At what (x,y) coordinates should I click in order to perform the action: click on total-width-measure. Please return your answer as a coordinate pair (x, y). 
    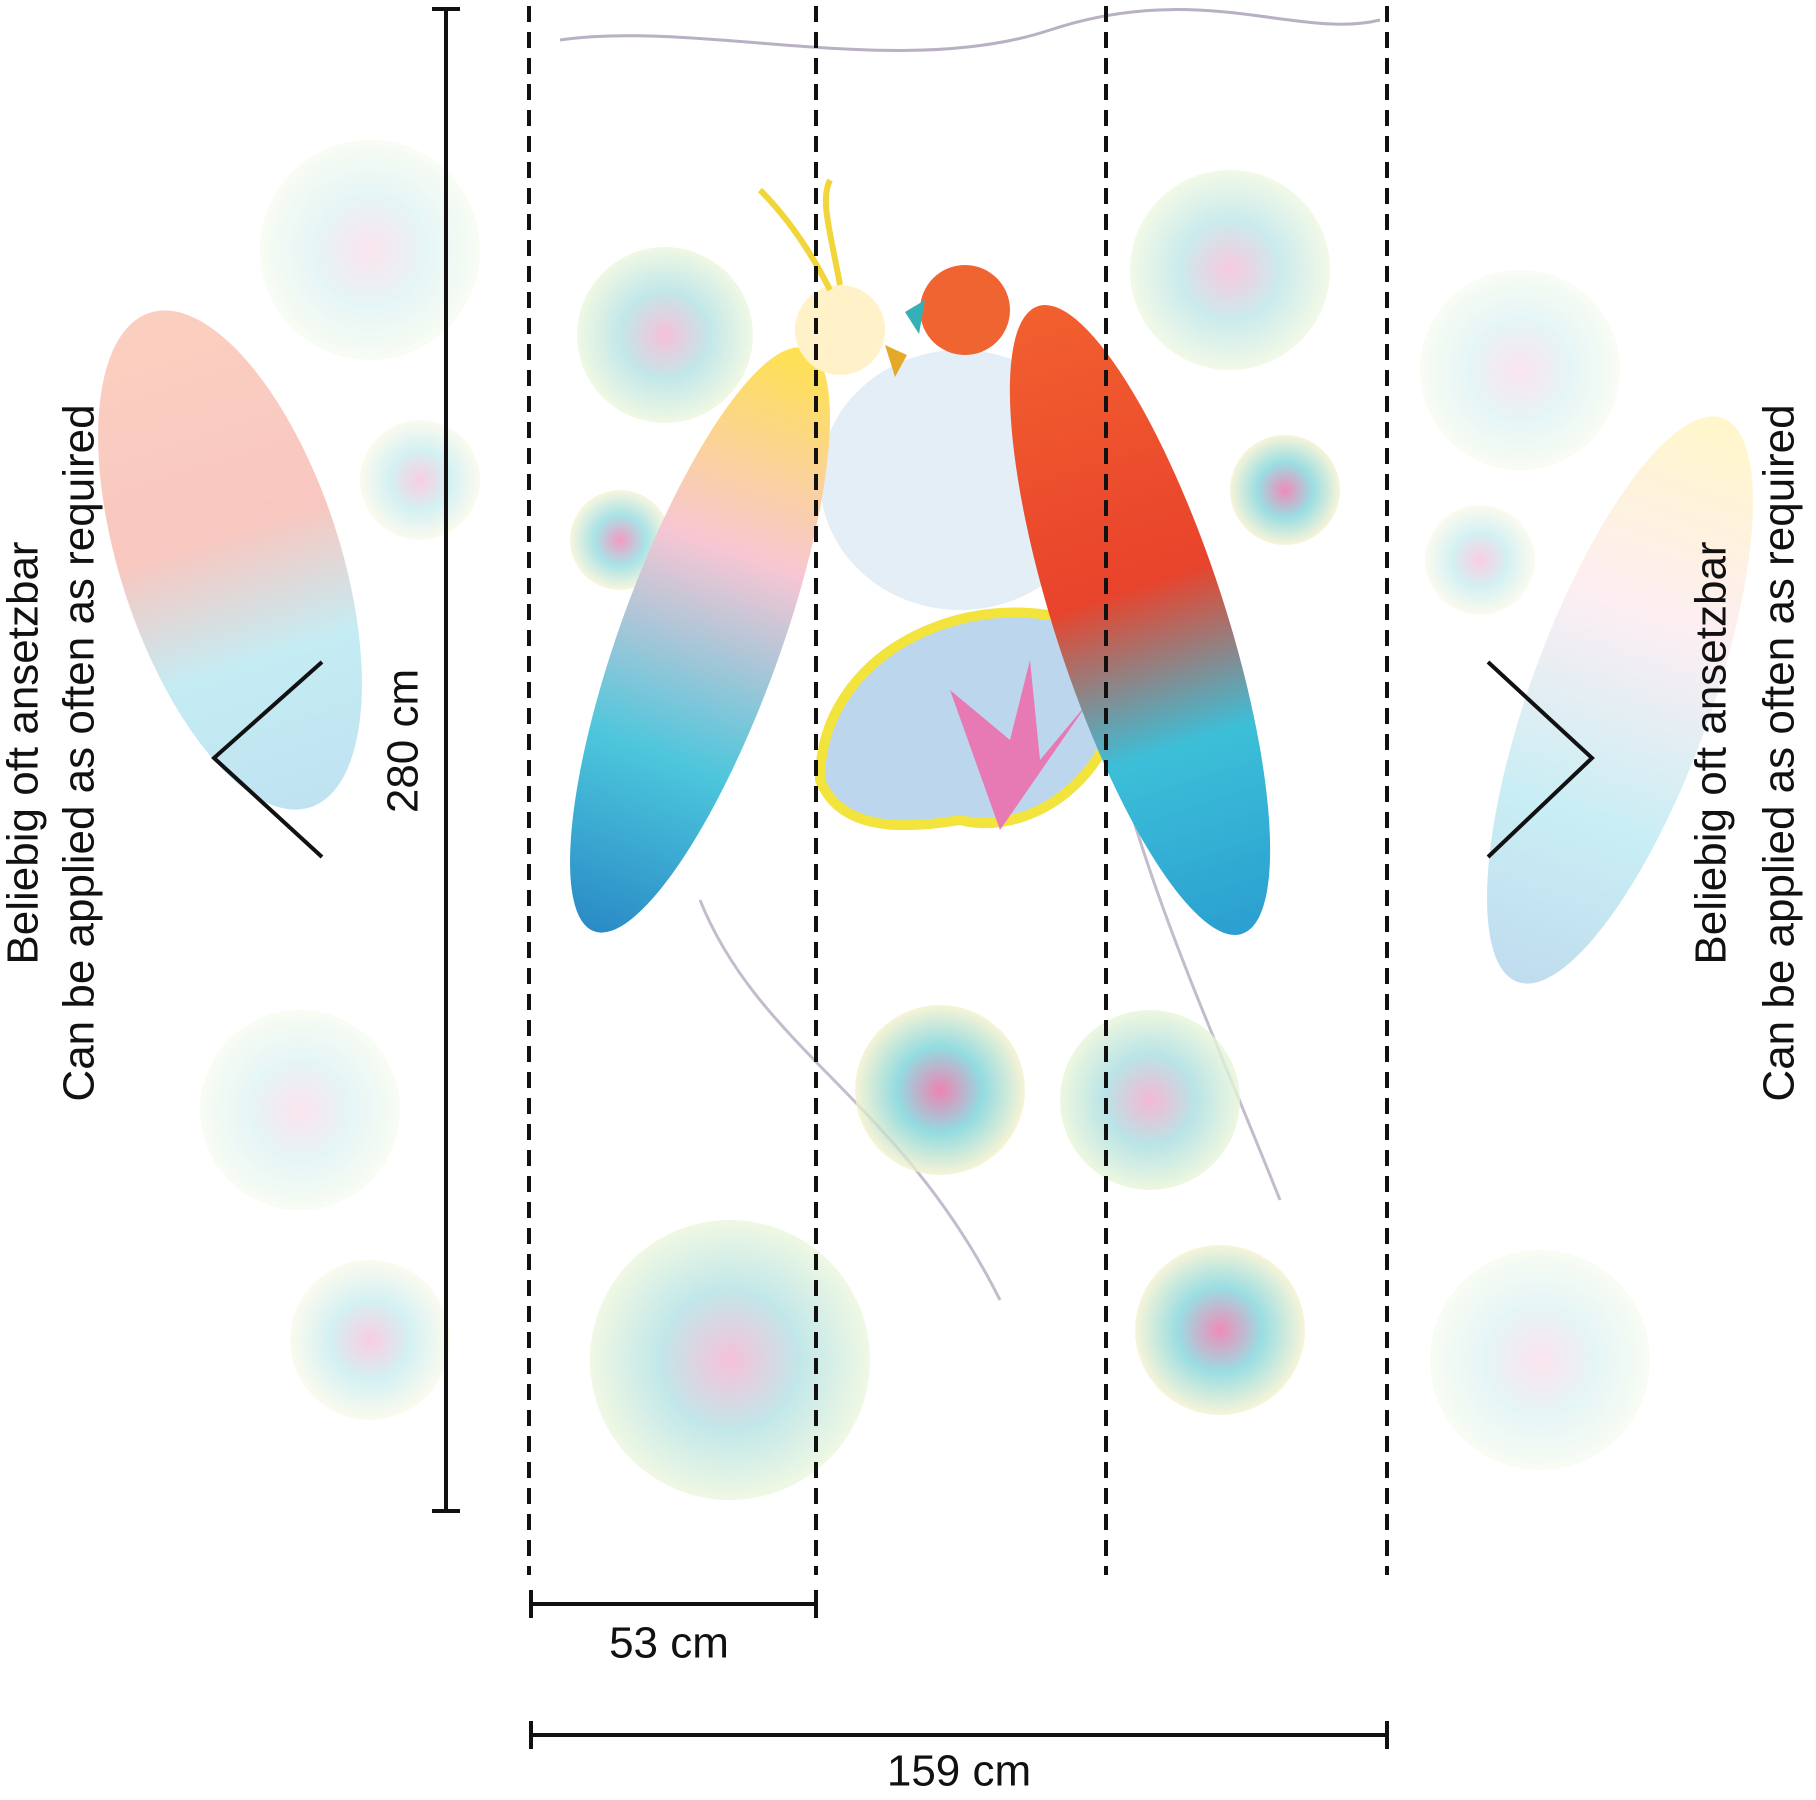
    Looking at the image, I should click on (959, 1735).